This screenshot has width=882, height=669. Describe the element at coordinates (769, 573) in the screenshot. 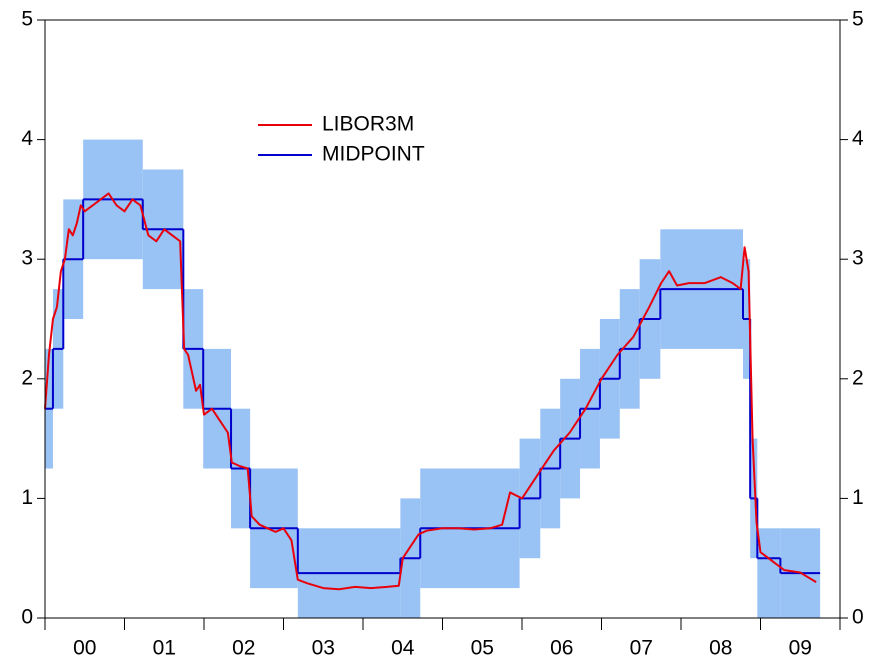

I see `band-segment` at that location.